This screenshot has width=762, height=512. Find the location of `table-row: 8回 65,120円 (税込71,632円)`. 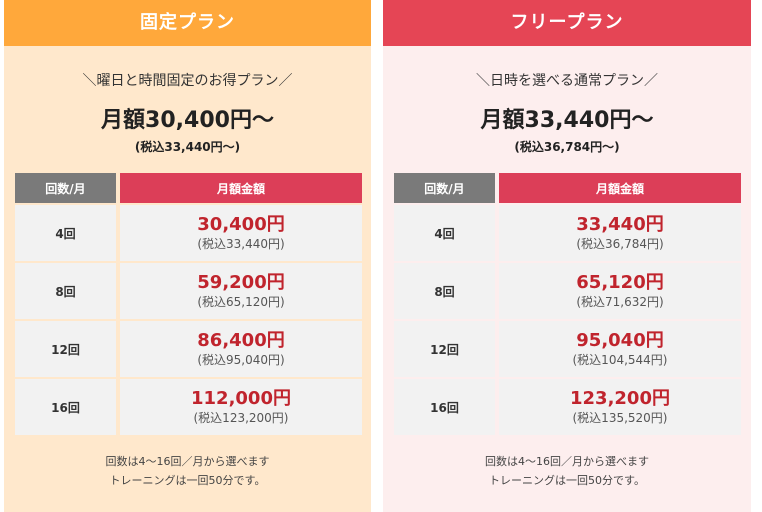

table-row: 8回 65,120円 (税込71,632円) is located at coordinates (567, 291).